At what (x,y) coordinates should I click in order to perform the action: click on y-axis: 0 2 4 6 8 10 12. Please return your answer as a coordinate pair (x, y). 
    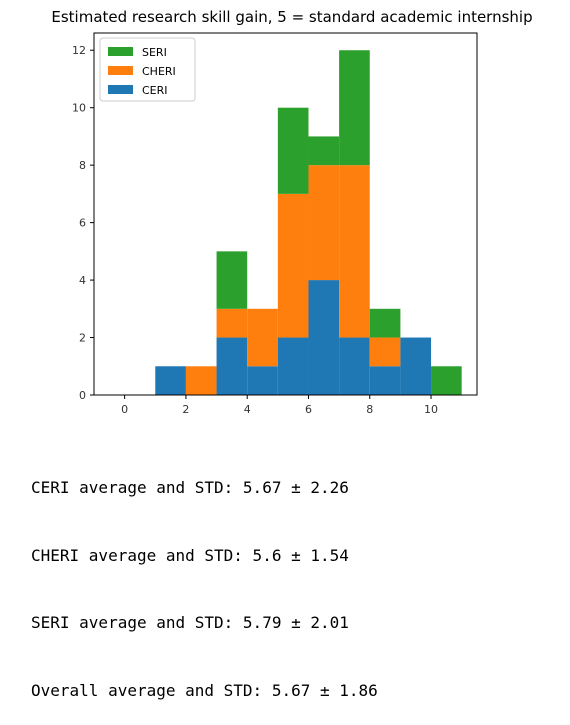
    Looking at the image, I should click on (83, 223).